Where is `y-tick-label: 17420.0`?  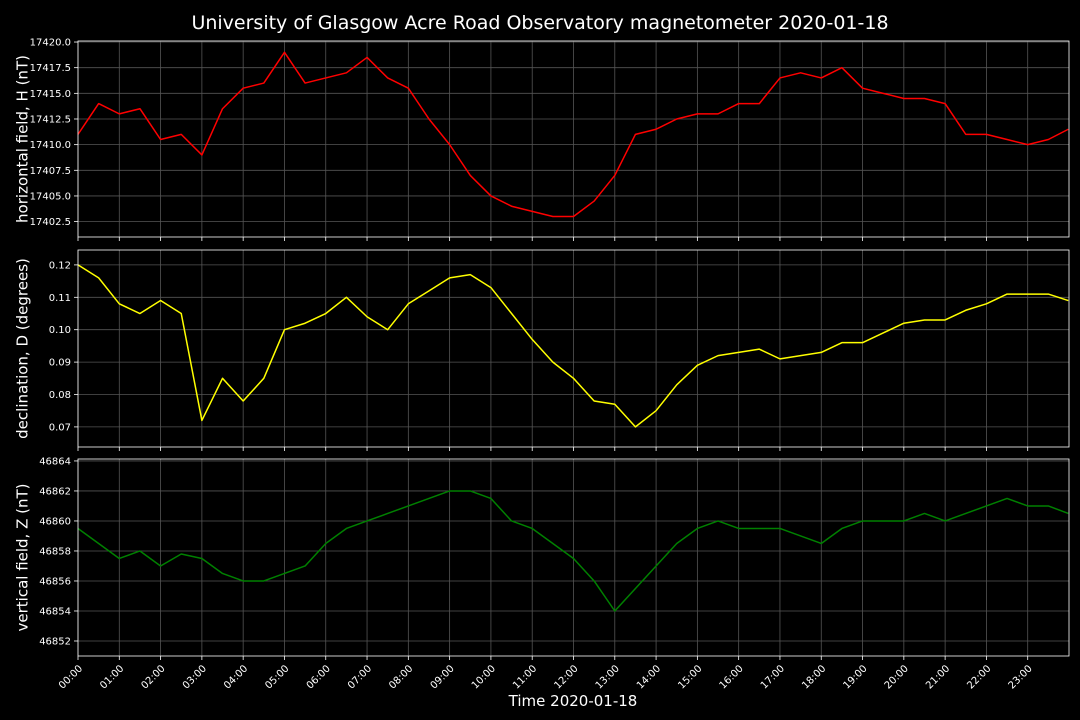
y-tick-label: 17420.0 is located at coordinates (50, 43).